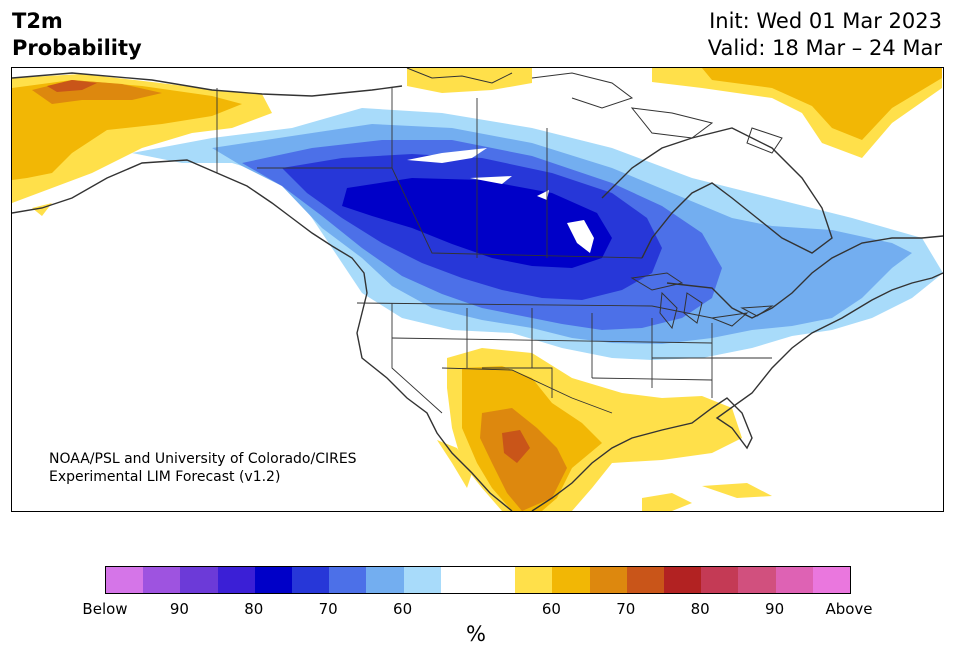  Describe the element at coordinates (477, 610) in the screenshot. I see `colorbar-ticks: Below 90 80 70 60 60 70 80 90 Above` at that location.